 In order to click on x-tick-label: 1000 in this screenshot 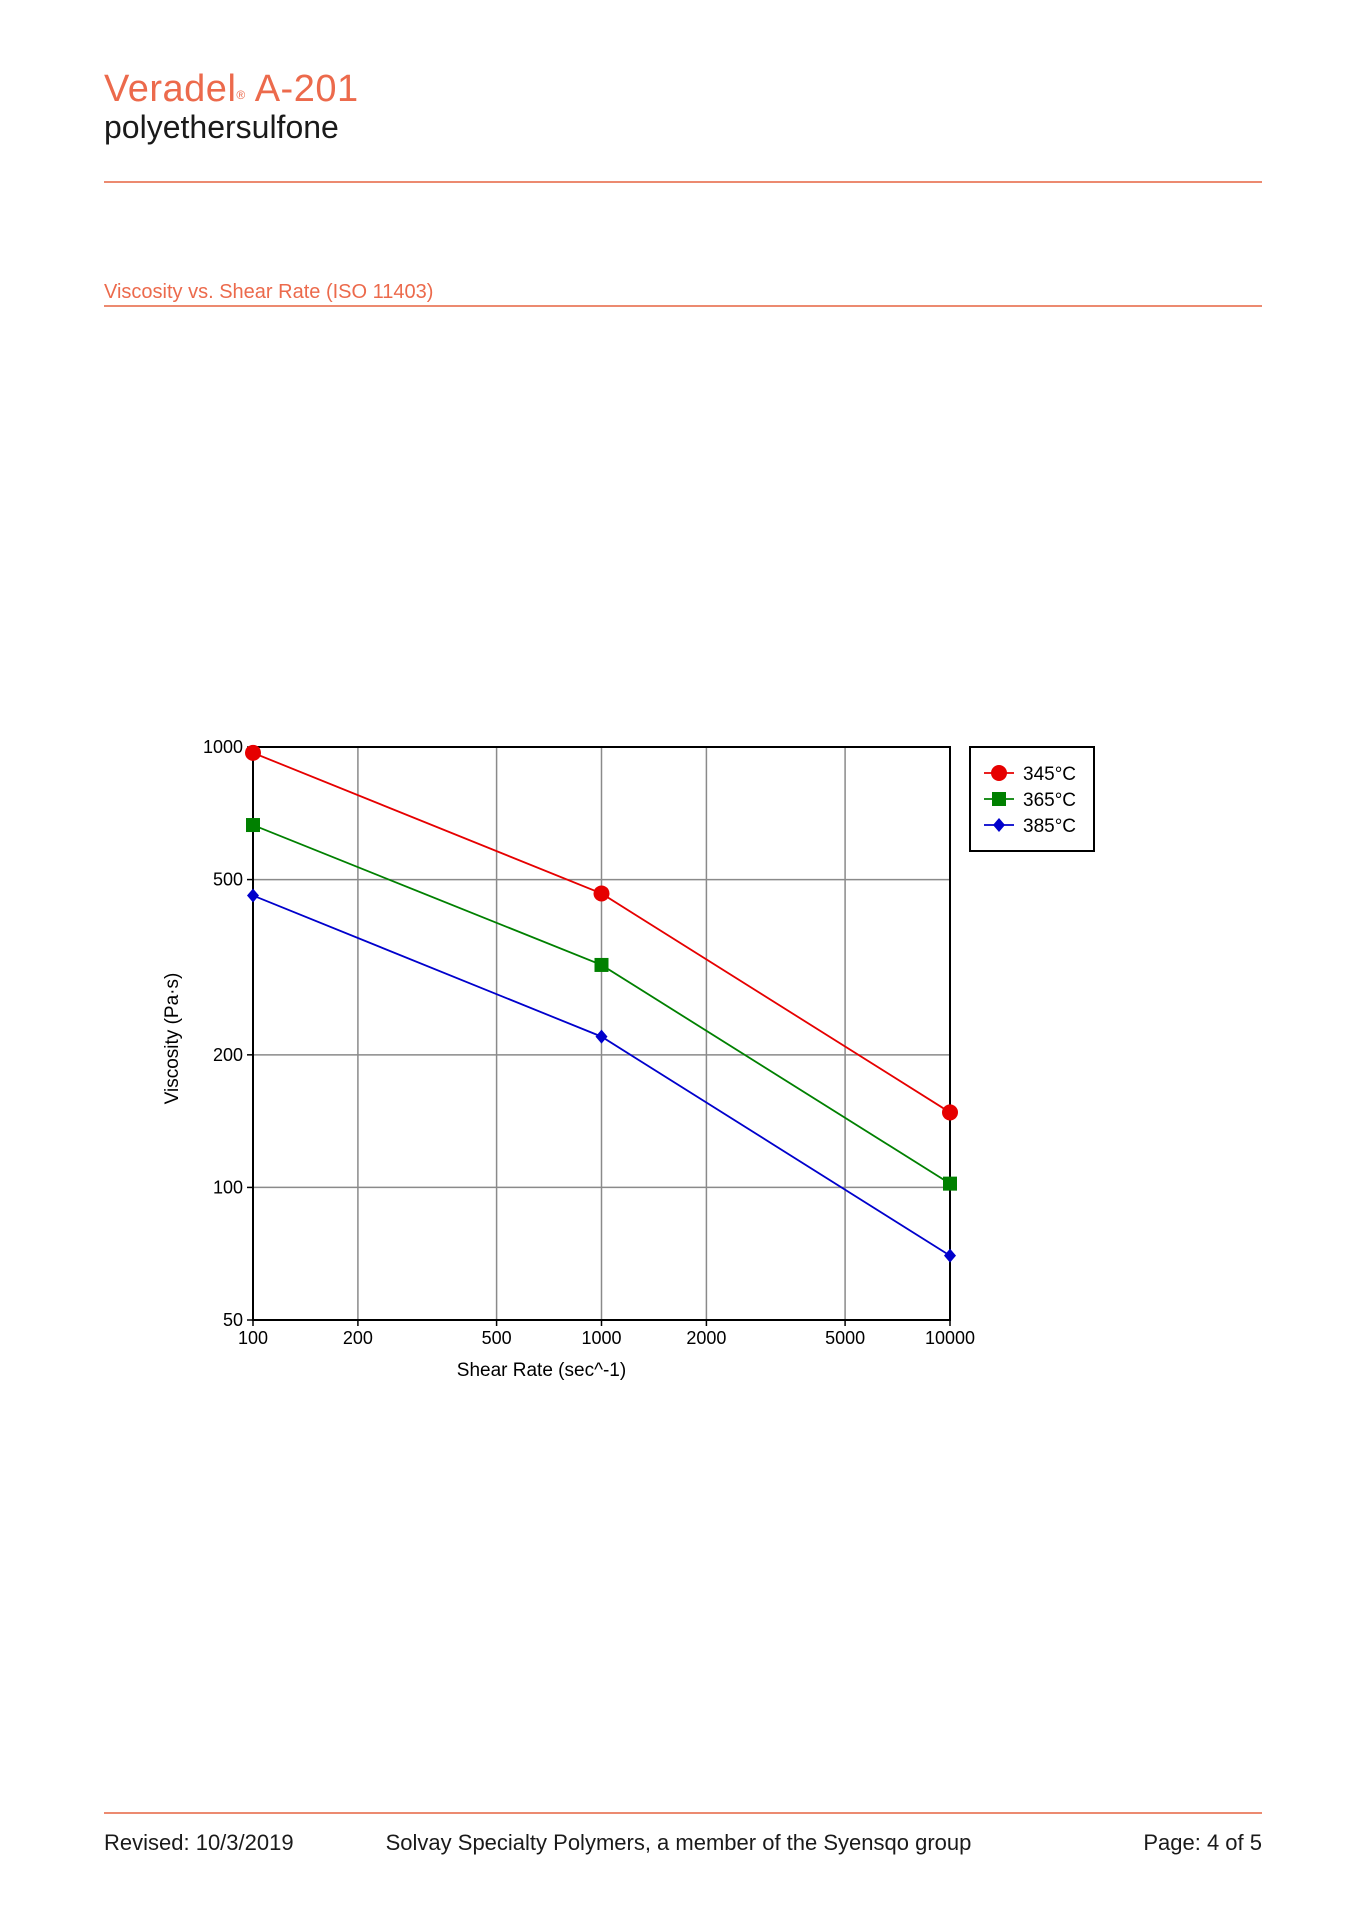, I will do `click(601, 1338)`.